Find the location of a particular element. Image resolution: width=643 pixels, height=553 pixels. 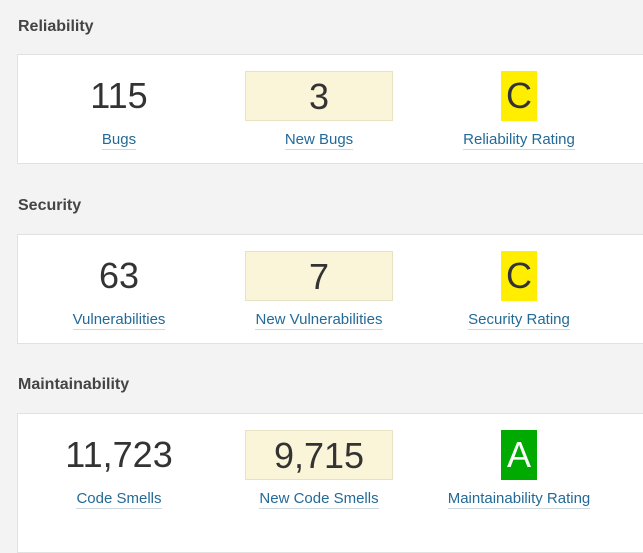

code-smells-metric: 11,723 Code Smells is located at coordinates (119, 469).